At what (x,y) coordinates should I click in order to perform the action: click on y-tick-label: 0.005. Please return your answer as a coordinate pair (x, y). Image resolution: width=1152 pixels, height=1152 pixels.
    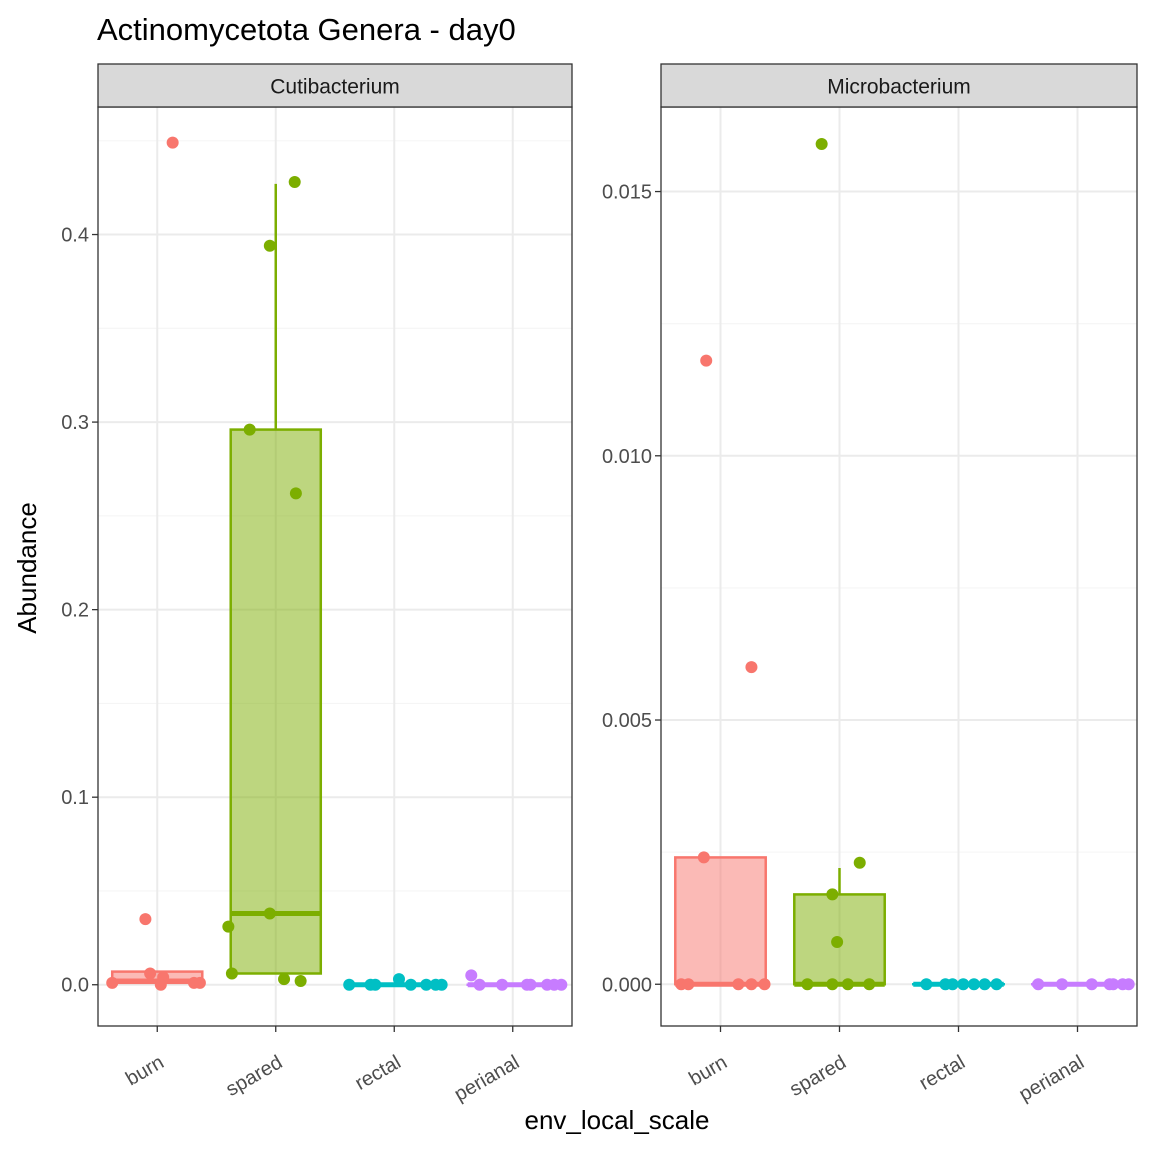
    Looking at the image, I should click on (627, 721).